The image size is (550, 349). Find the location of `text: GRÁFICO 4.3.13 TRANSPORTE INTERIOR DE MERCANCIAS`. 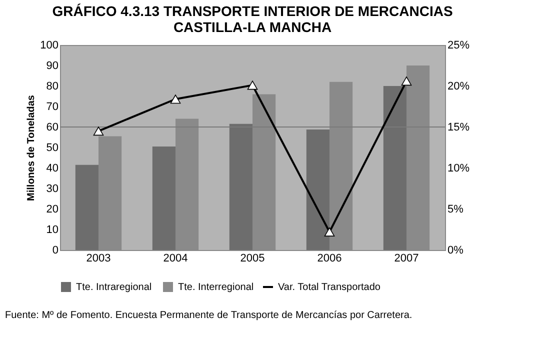

text: GRÁFICO 4.3.13 TRANSPORTE INTERIOR DE MERCANCIAS is located at coordinates (252, 11).